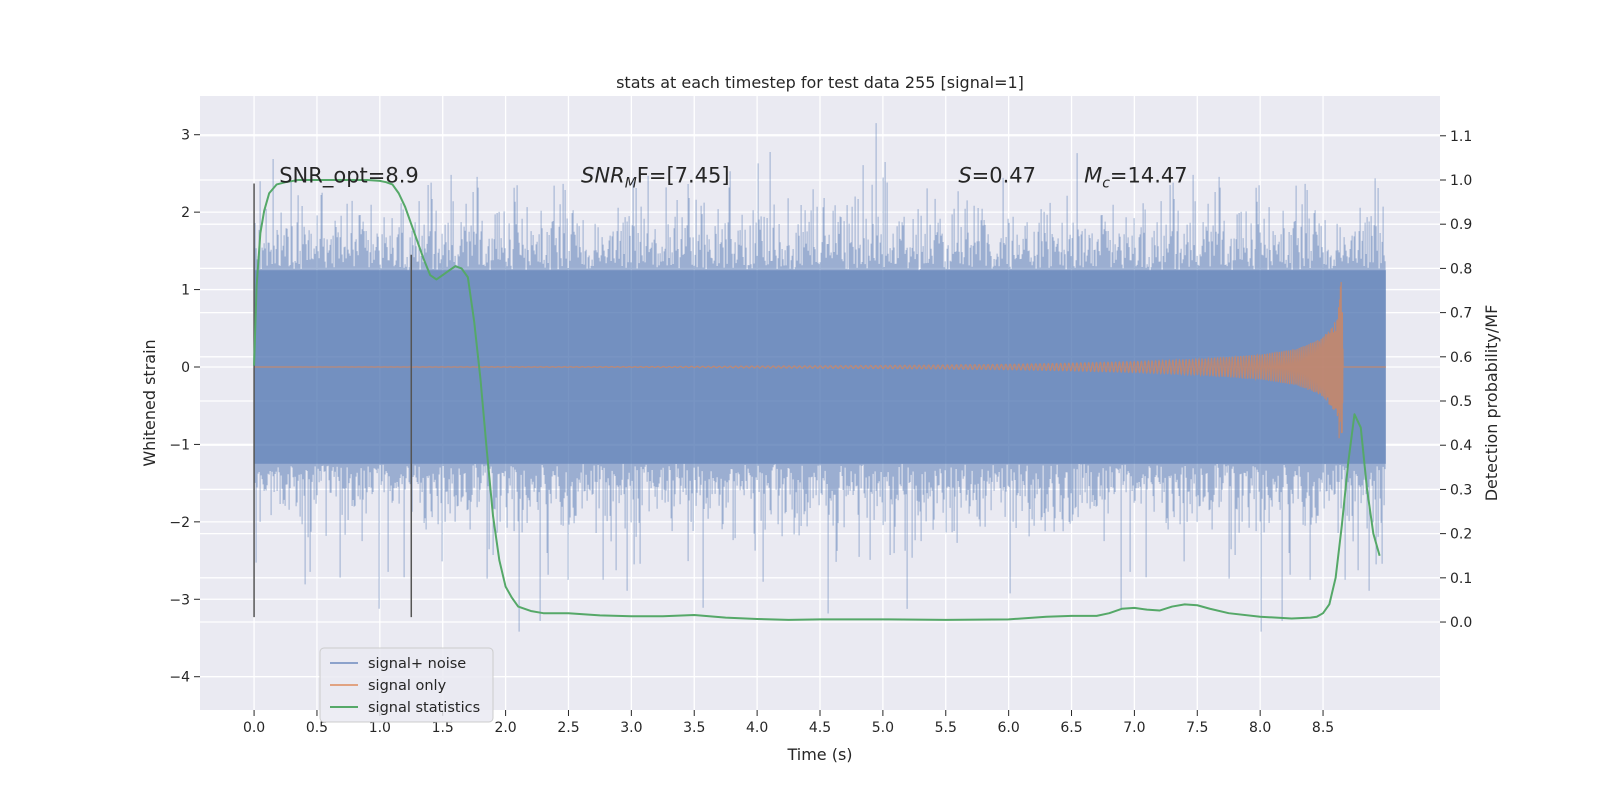  I want to click on y2-tick-label: 0.2, so click(1461, 535).